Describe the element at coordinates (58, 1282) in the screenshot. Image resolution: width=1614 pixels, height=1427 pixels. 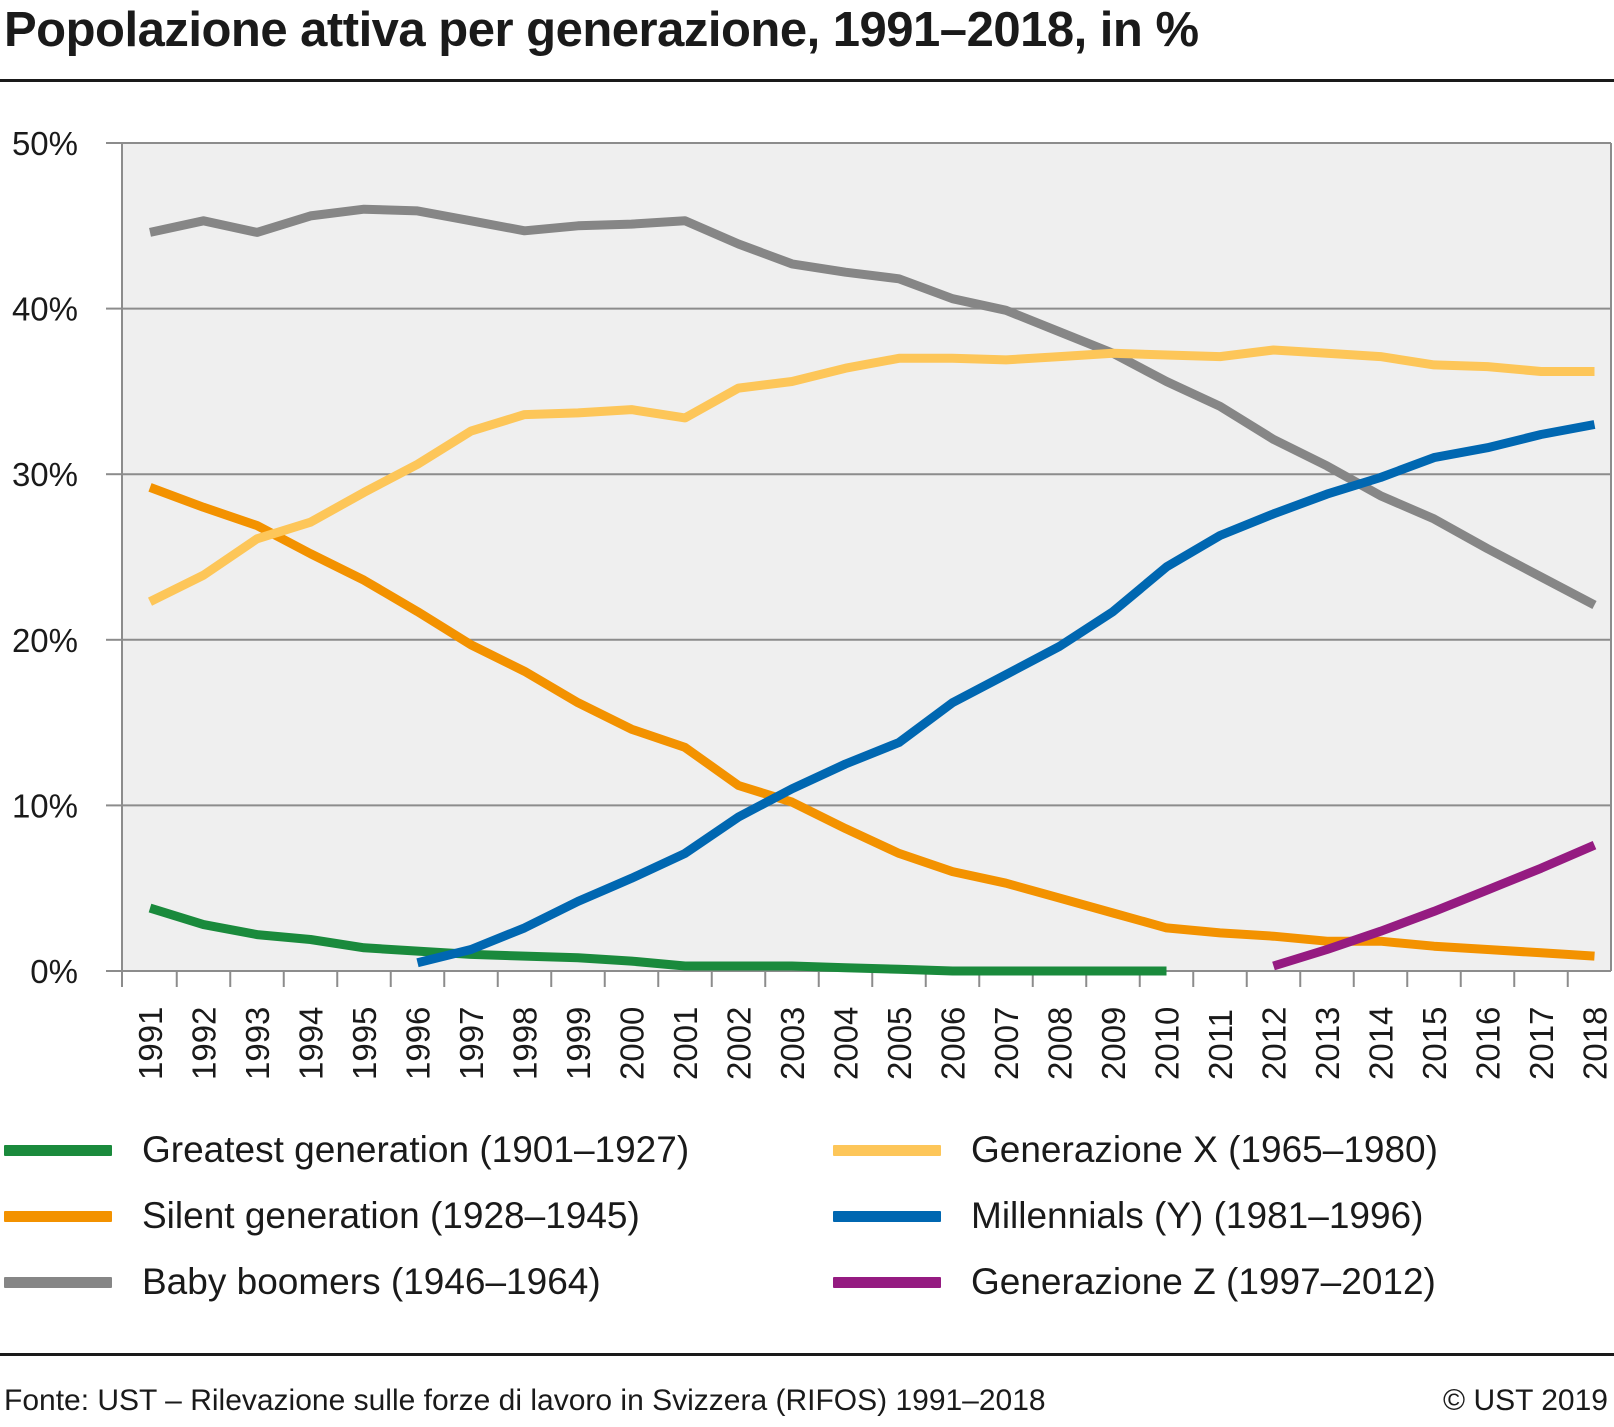
I see `legend-swatch-boomers` at that location.